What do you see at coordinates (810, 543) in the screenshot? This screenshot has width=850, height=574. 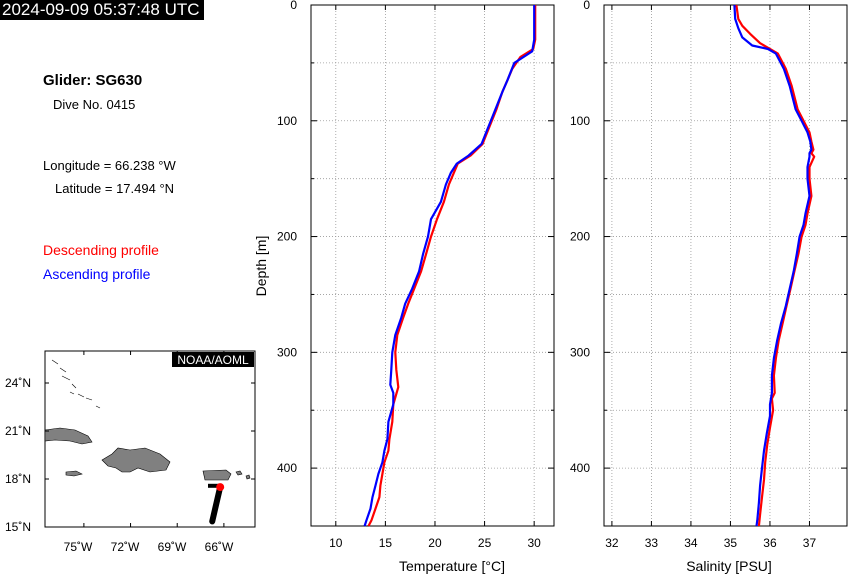 I see `salinity-x-tick-label: 37` at bounding box center [810, 543].